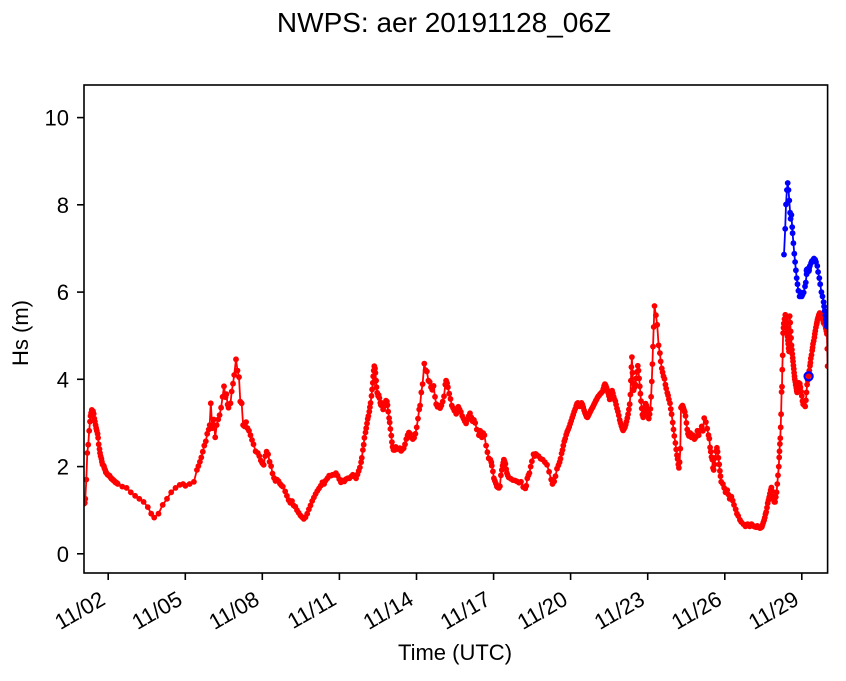 The height and width of the screenshot is (681, 846). What do you see at coordinates (455, 652) in the screenshot?
I see `svg-text: Time (UTC)` at bounding box center [455, 652].